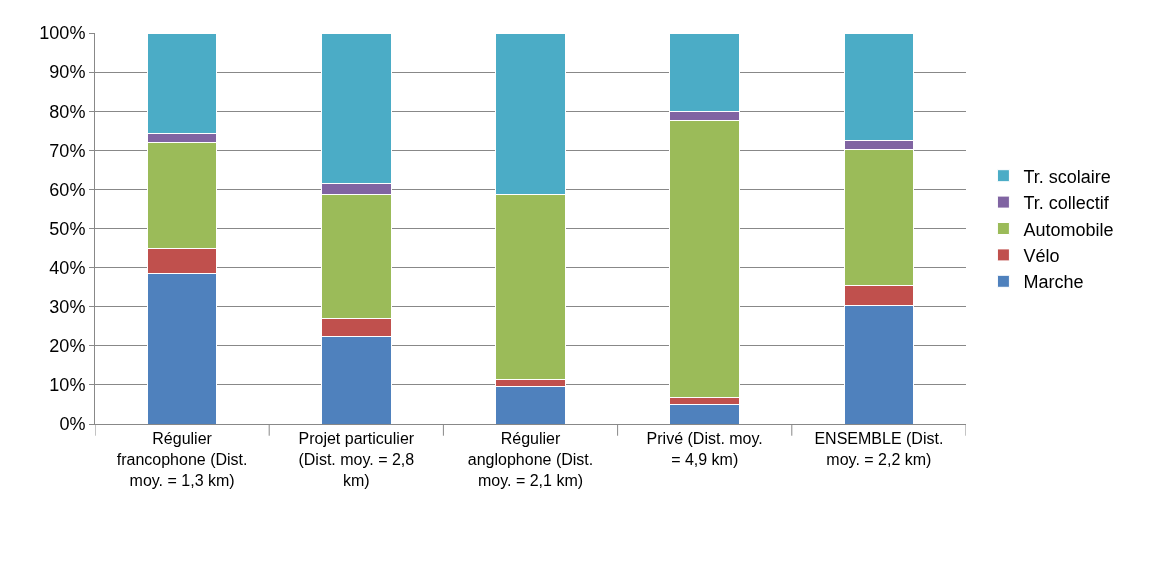  Describe the element at coordinates (879, 449) in the screenshot. I see `x-tick-label: ENSEMBLE (Dist. moy. = 2,2 km)` at that location.